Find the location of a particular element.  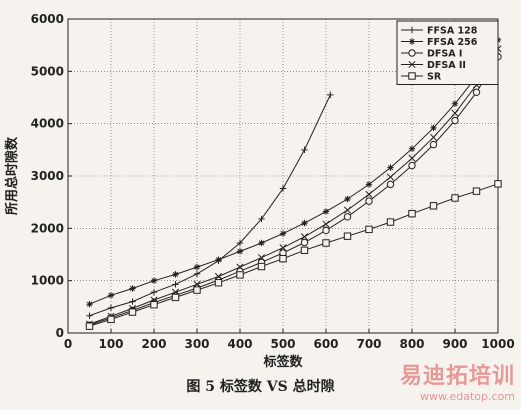

x-tick-label: 1000 is located at coordinates (497, 344).